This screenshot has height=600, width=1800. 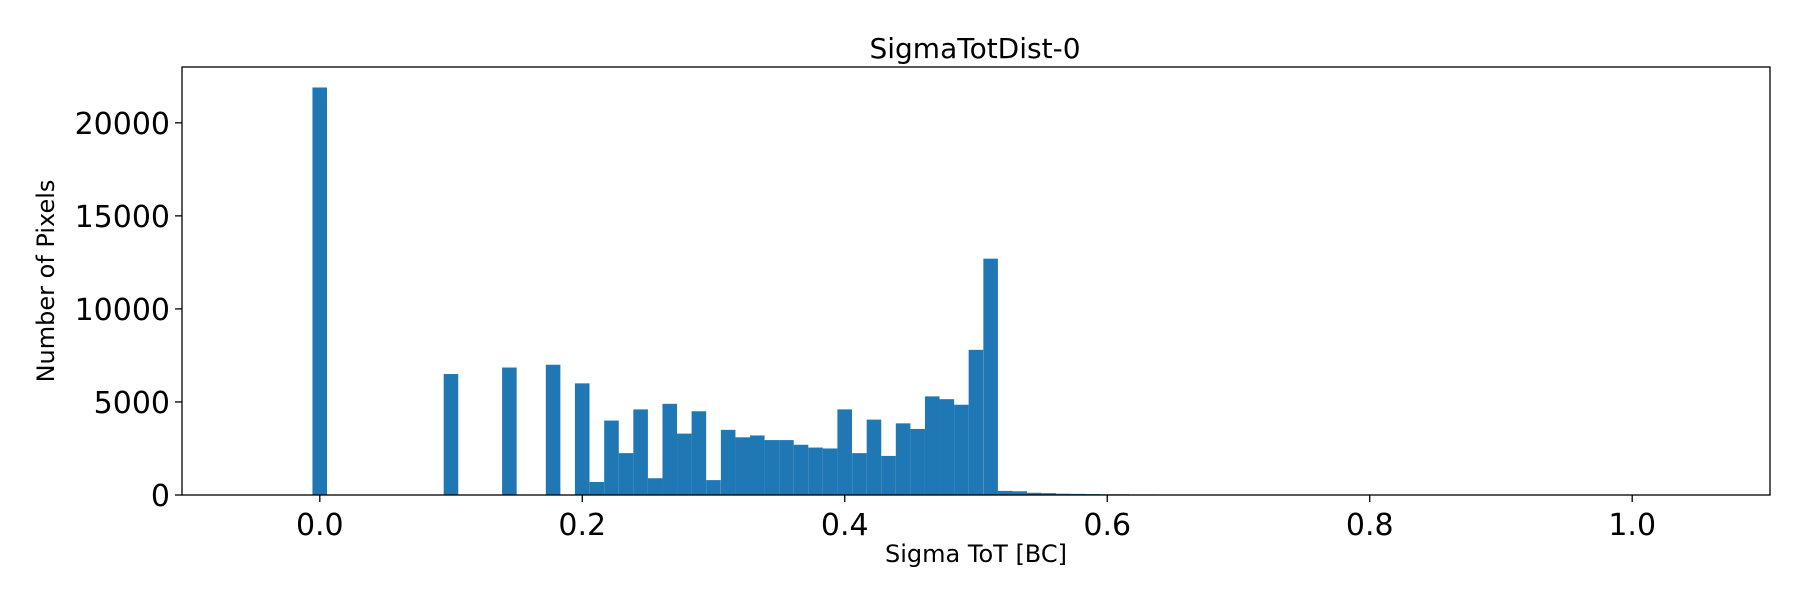 I want to click on y-axis-label: Number of Pixels, so click(x=46, y=281).